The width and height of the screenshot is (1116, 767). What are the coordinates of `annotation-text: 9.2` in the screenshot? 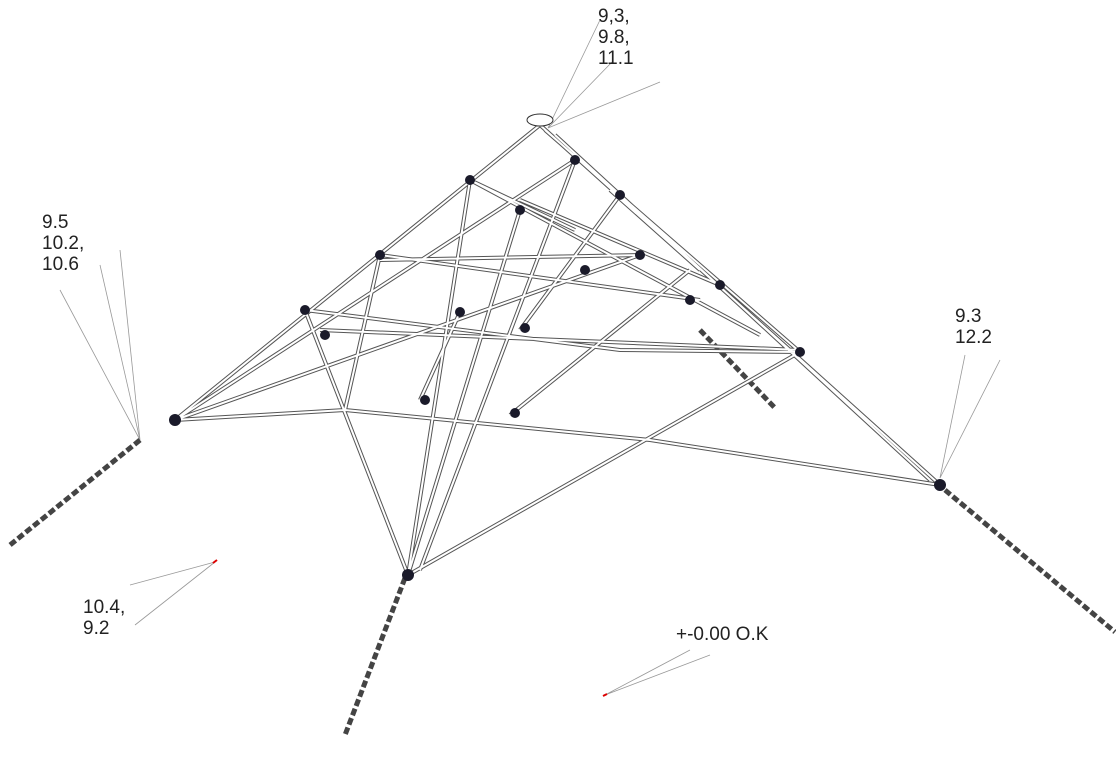 It's located at (96, 628).